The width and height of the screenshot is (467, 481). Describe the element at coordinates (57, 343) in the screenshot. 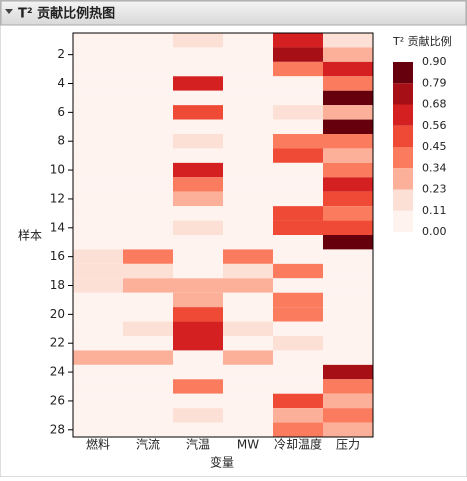

I see `y-tick-label: 22` at that location.